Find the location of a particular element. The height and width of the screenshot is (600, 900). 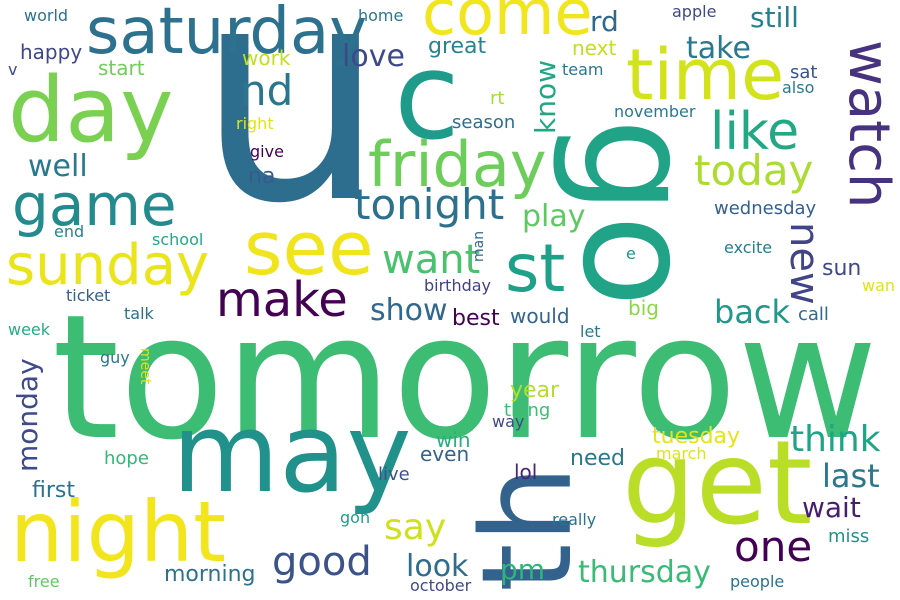

word-like: like is located at coordinates (755, 132).